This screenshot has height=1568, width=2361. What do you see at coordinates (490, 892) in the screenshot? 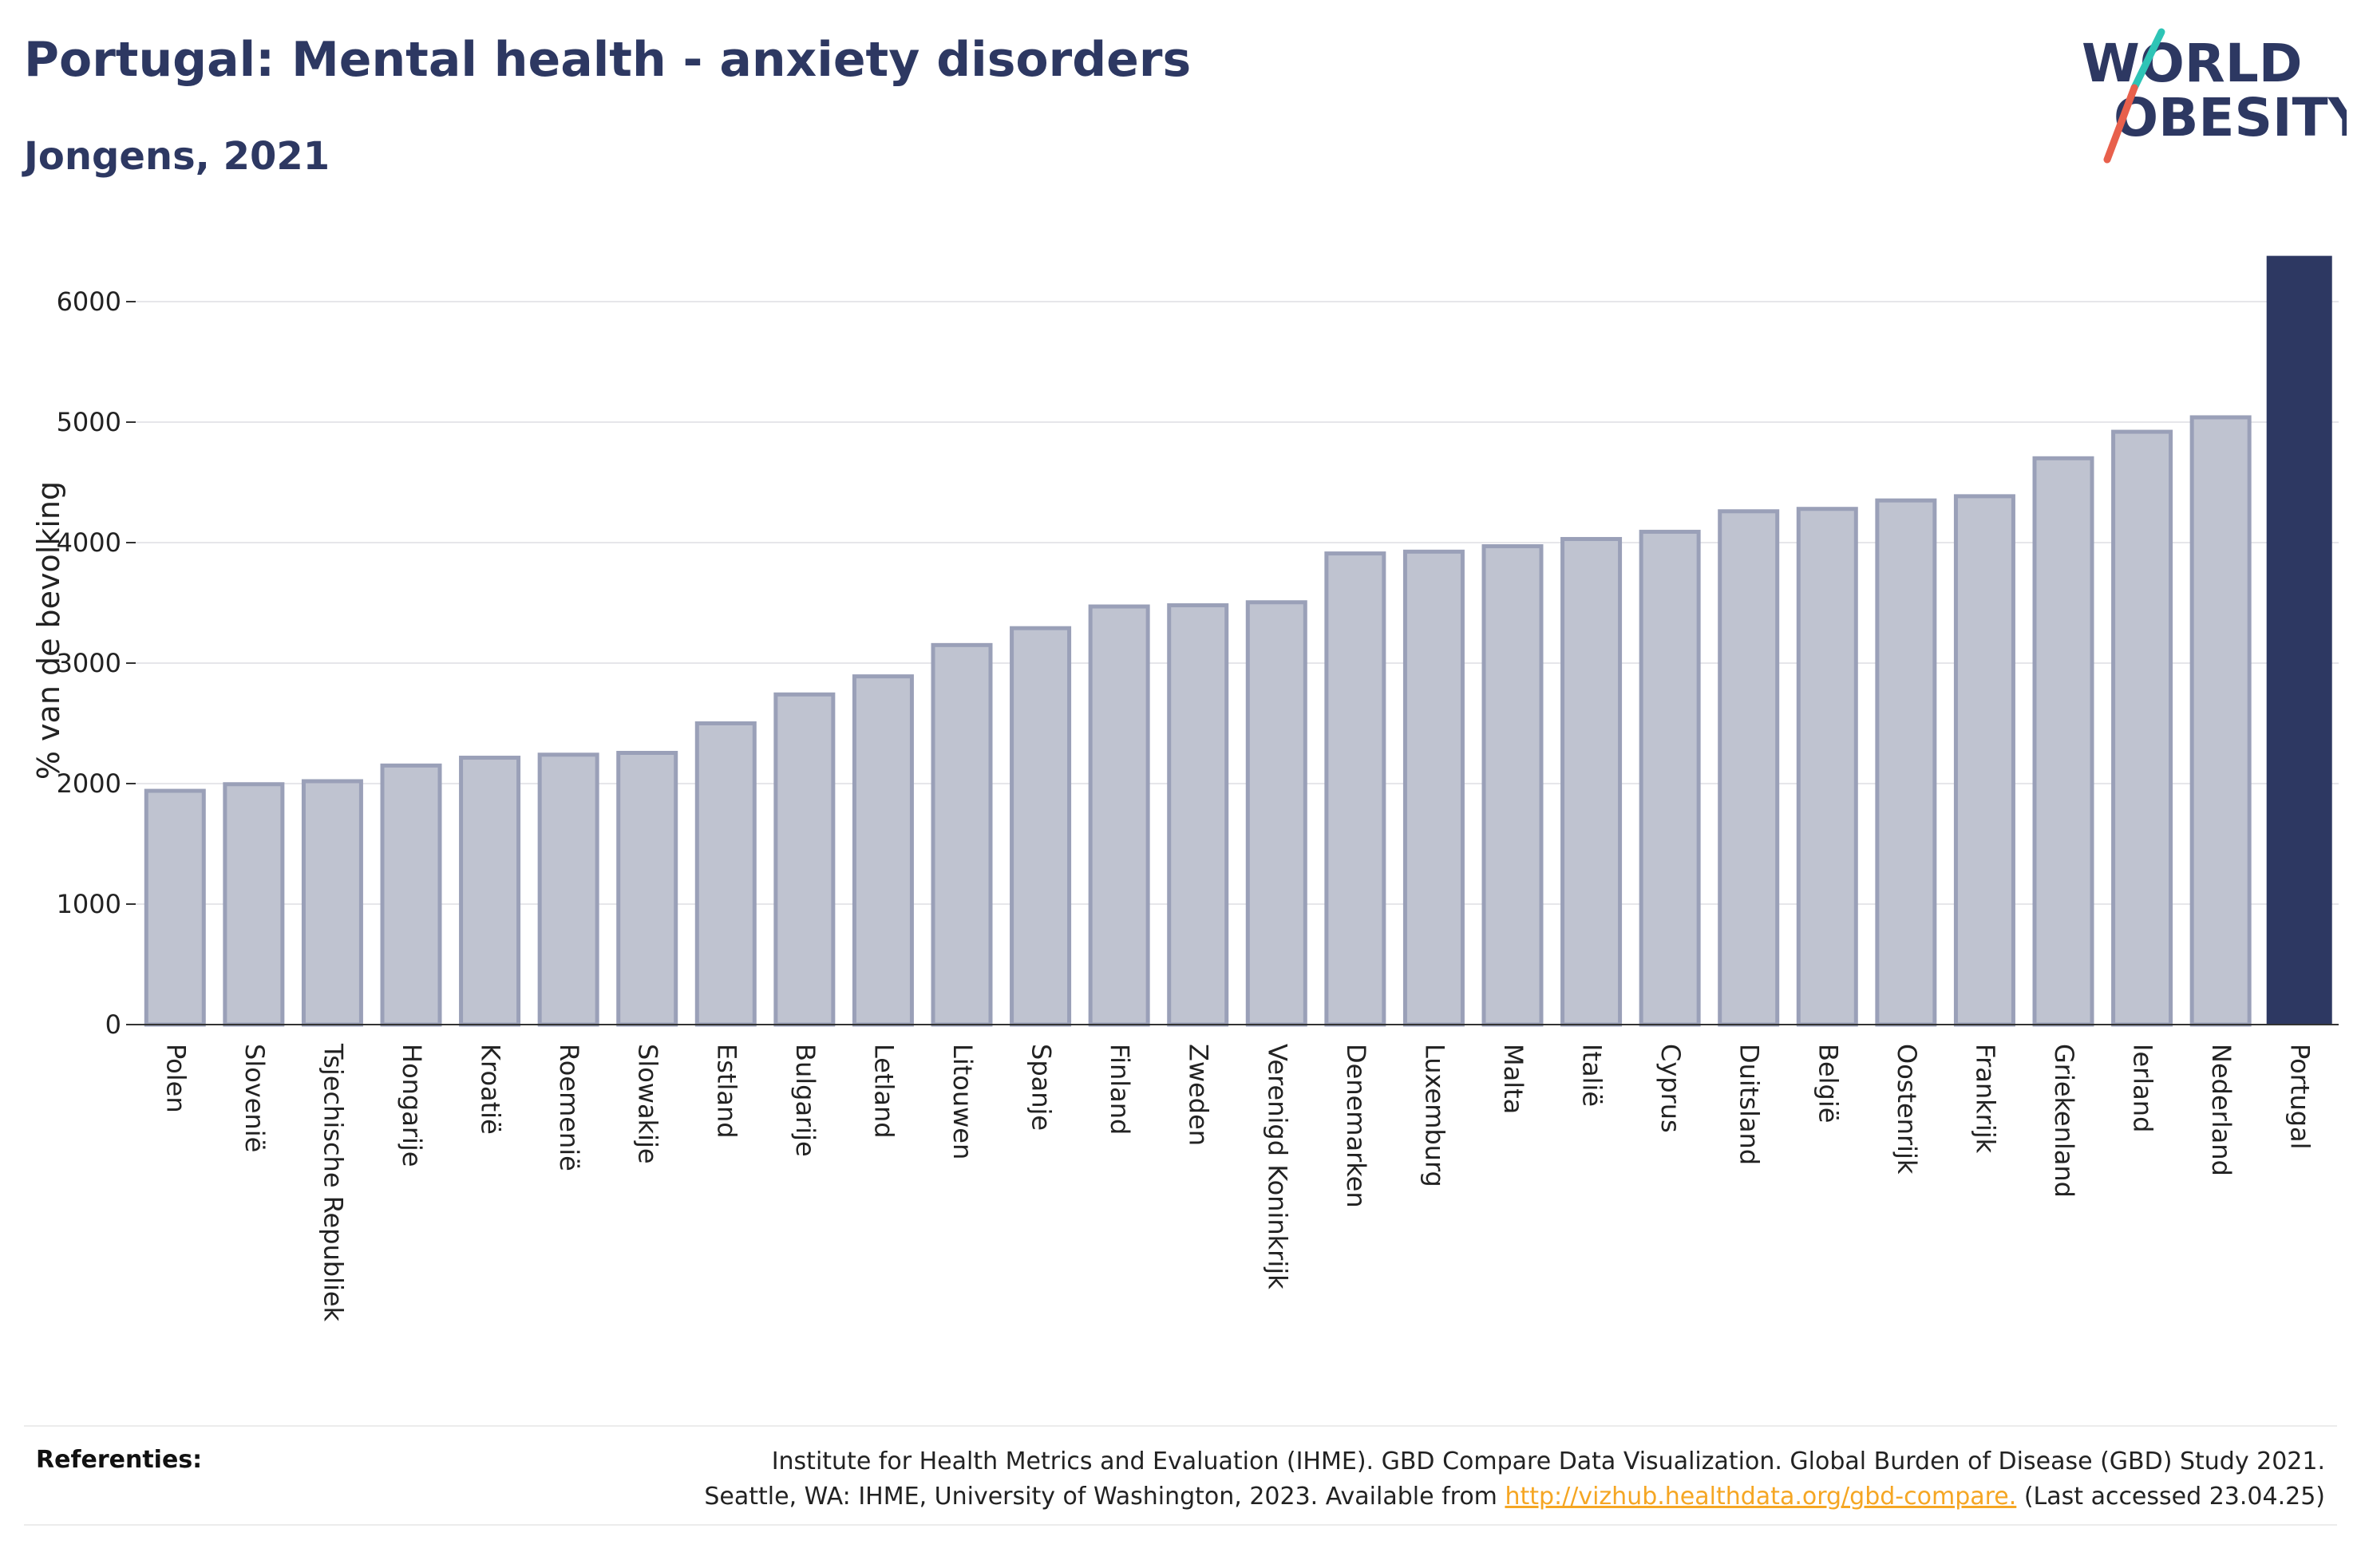
I see `bar-kroatië` at bounding box center [490, 892].